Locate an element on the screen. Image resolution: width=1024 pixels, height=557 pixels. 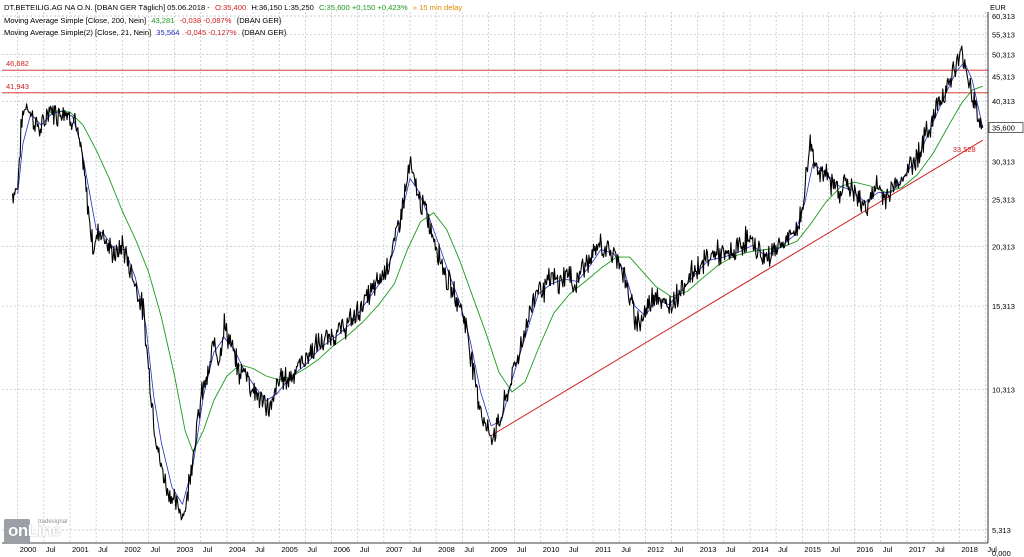
x-tick-label: 2002 is located at coordinates (132, 549).